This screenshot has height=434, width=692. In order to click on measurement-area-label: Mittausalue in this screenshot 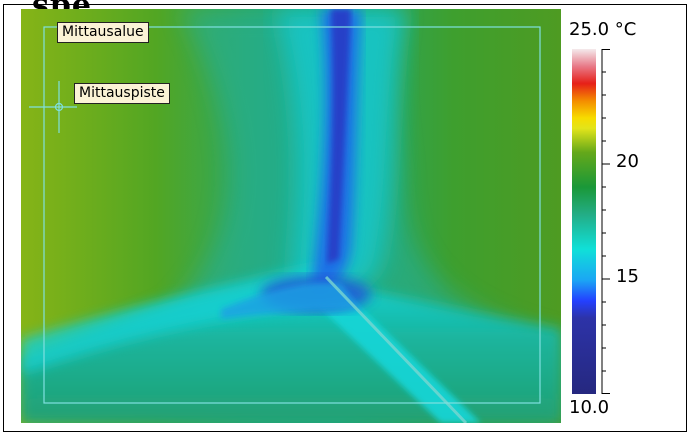, I will do `click(103, 32)`.